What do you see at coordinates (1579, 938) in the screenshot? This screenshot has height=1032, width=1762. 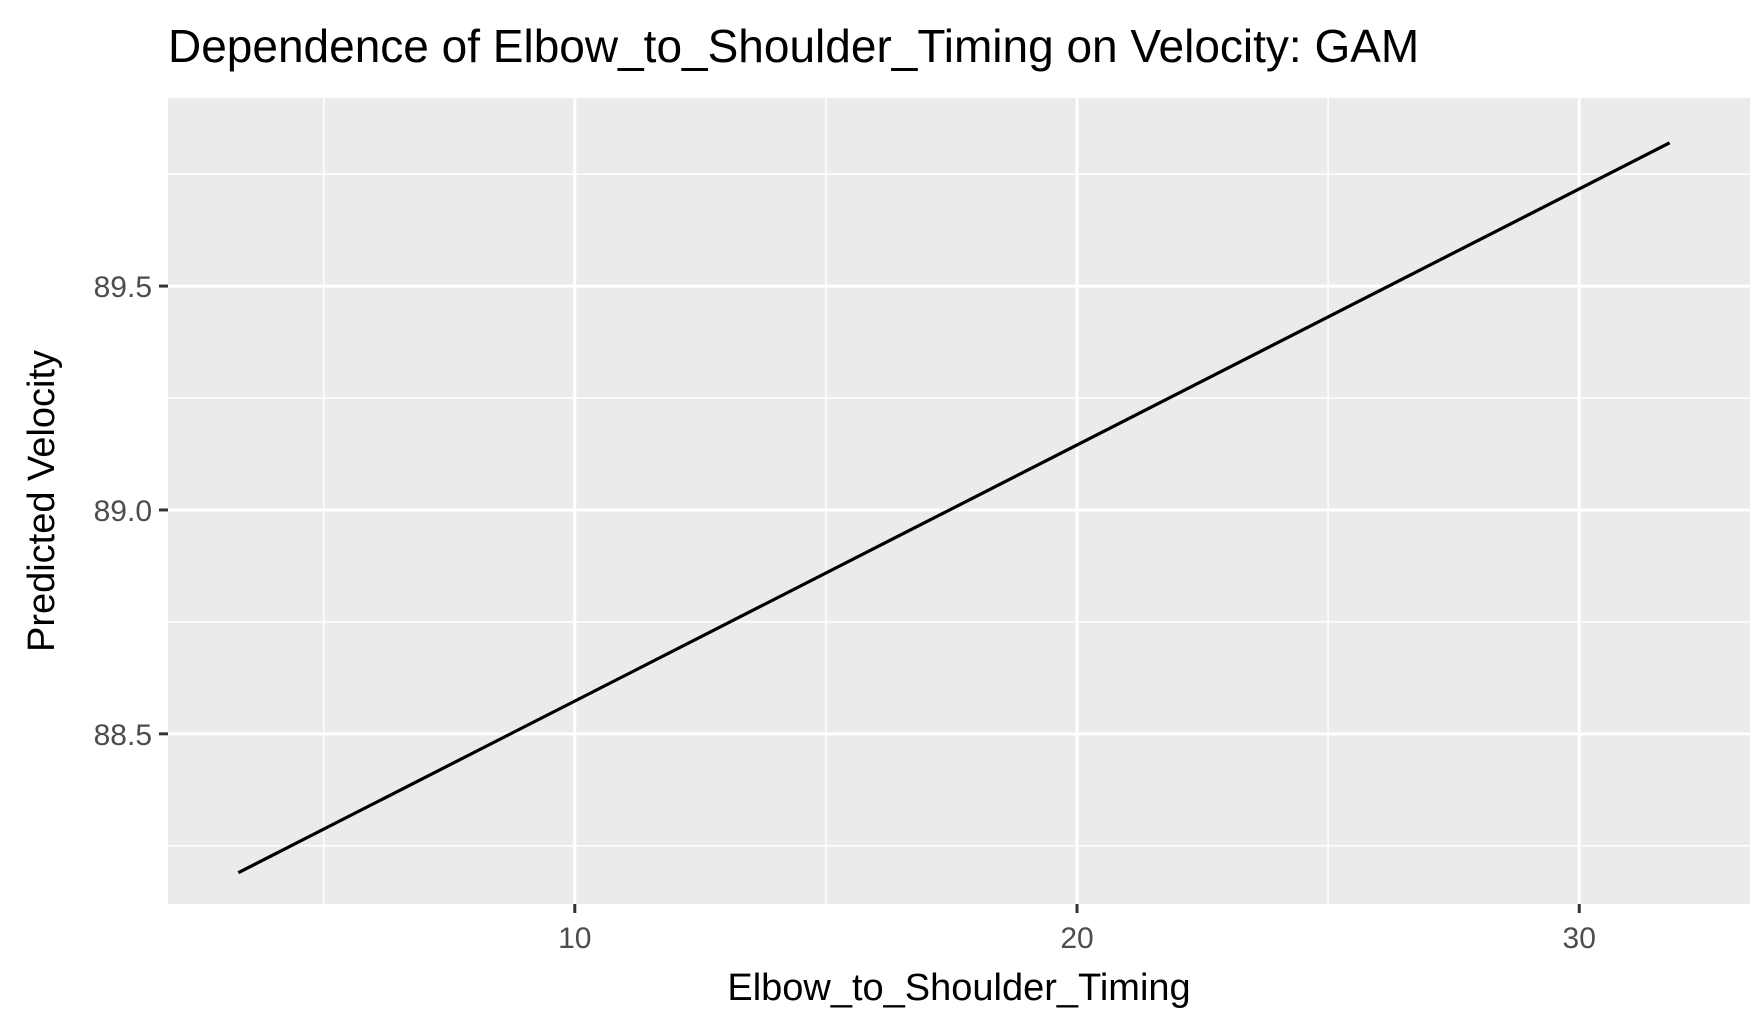 I see `x-tick-label: 30` at bounding box center [1579, 938].